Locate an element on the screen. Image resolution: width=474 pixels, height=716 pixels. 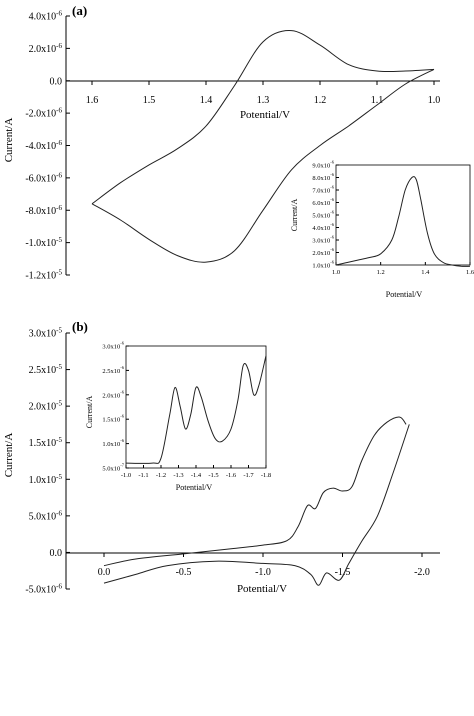
panel-b-x-tick-label: -2.0 is located at coordinates (422, 572).